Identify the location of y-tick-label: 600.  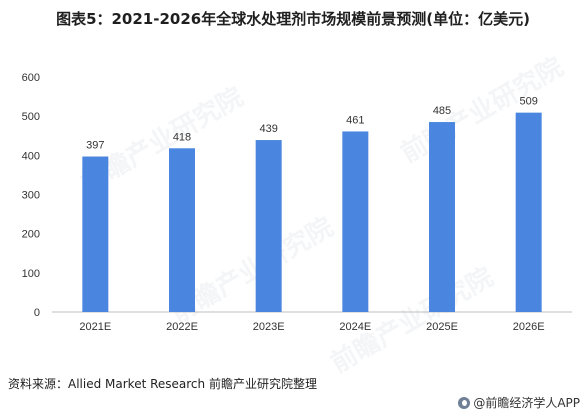
(31, 78).